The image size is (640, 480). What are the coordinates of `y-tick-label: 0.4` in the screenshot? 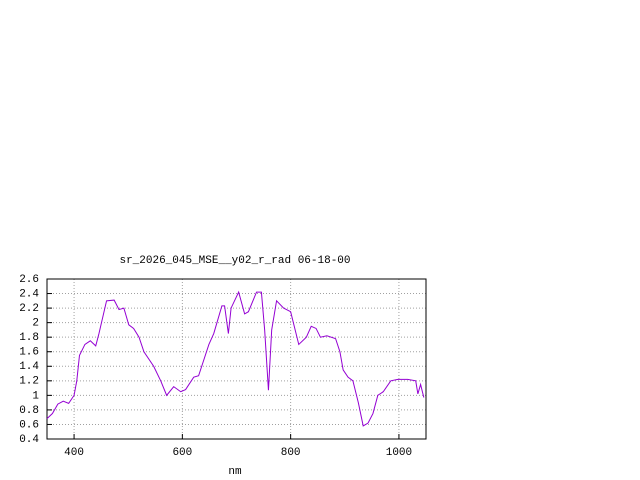 It's located at (29, 440).